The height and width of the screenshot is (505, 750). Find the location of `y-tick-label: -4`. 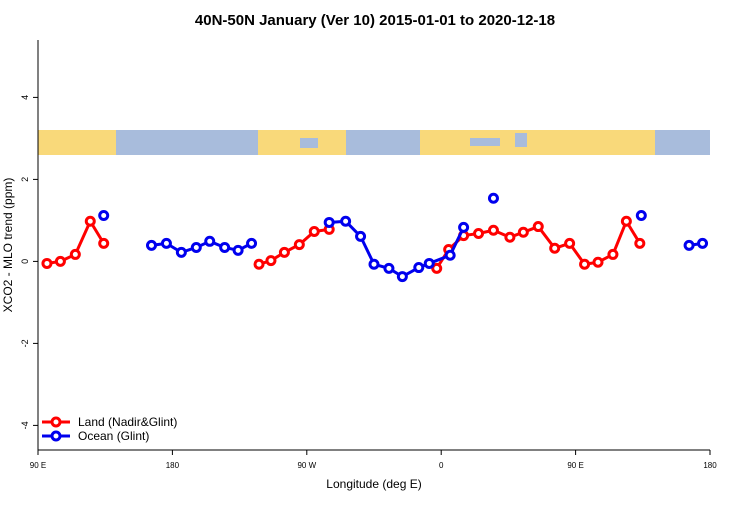

y-tick-label: -4 is located at coordinates (25, 425).